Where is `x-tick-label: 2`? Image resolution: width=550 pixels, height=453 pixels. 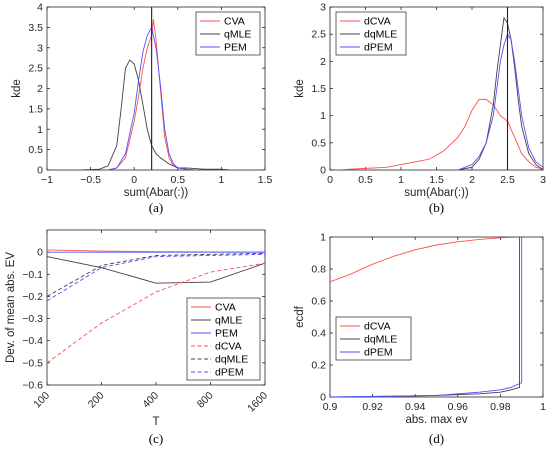 x-tick-label: 2 is located at coordinates (472, 180).